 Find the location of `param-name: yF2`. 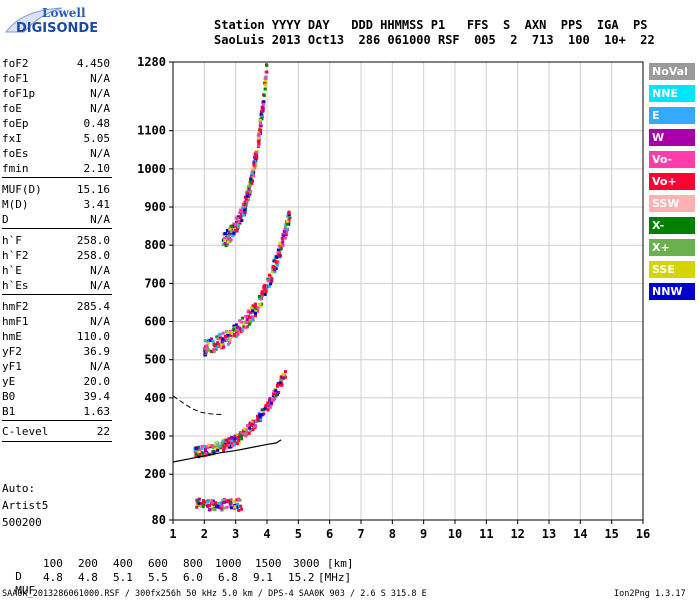

param-name: yF2 is located at coordinates (12, 351).